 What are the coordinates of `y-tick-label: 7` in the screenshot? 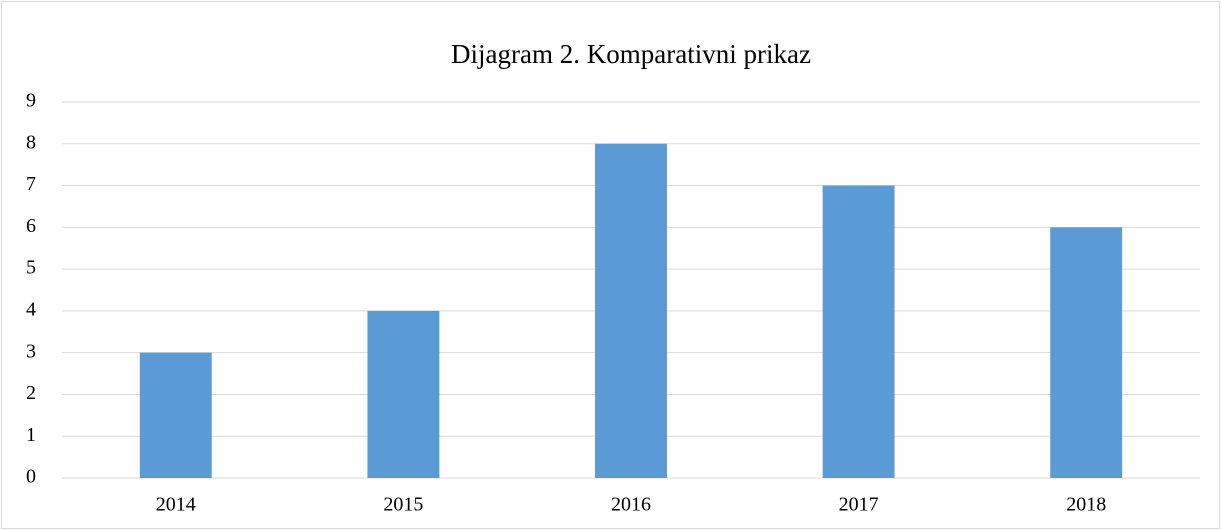 It's located at (31, 184).